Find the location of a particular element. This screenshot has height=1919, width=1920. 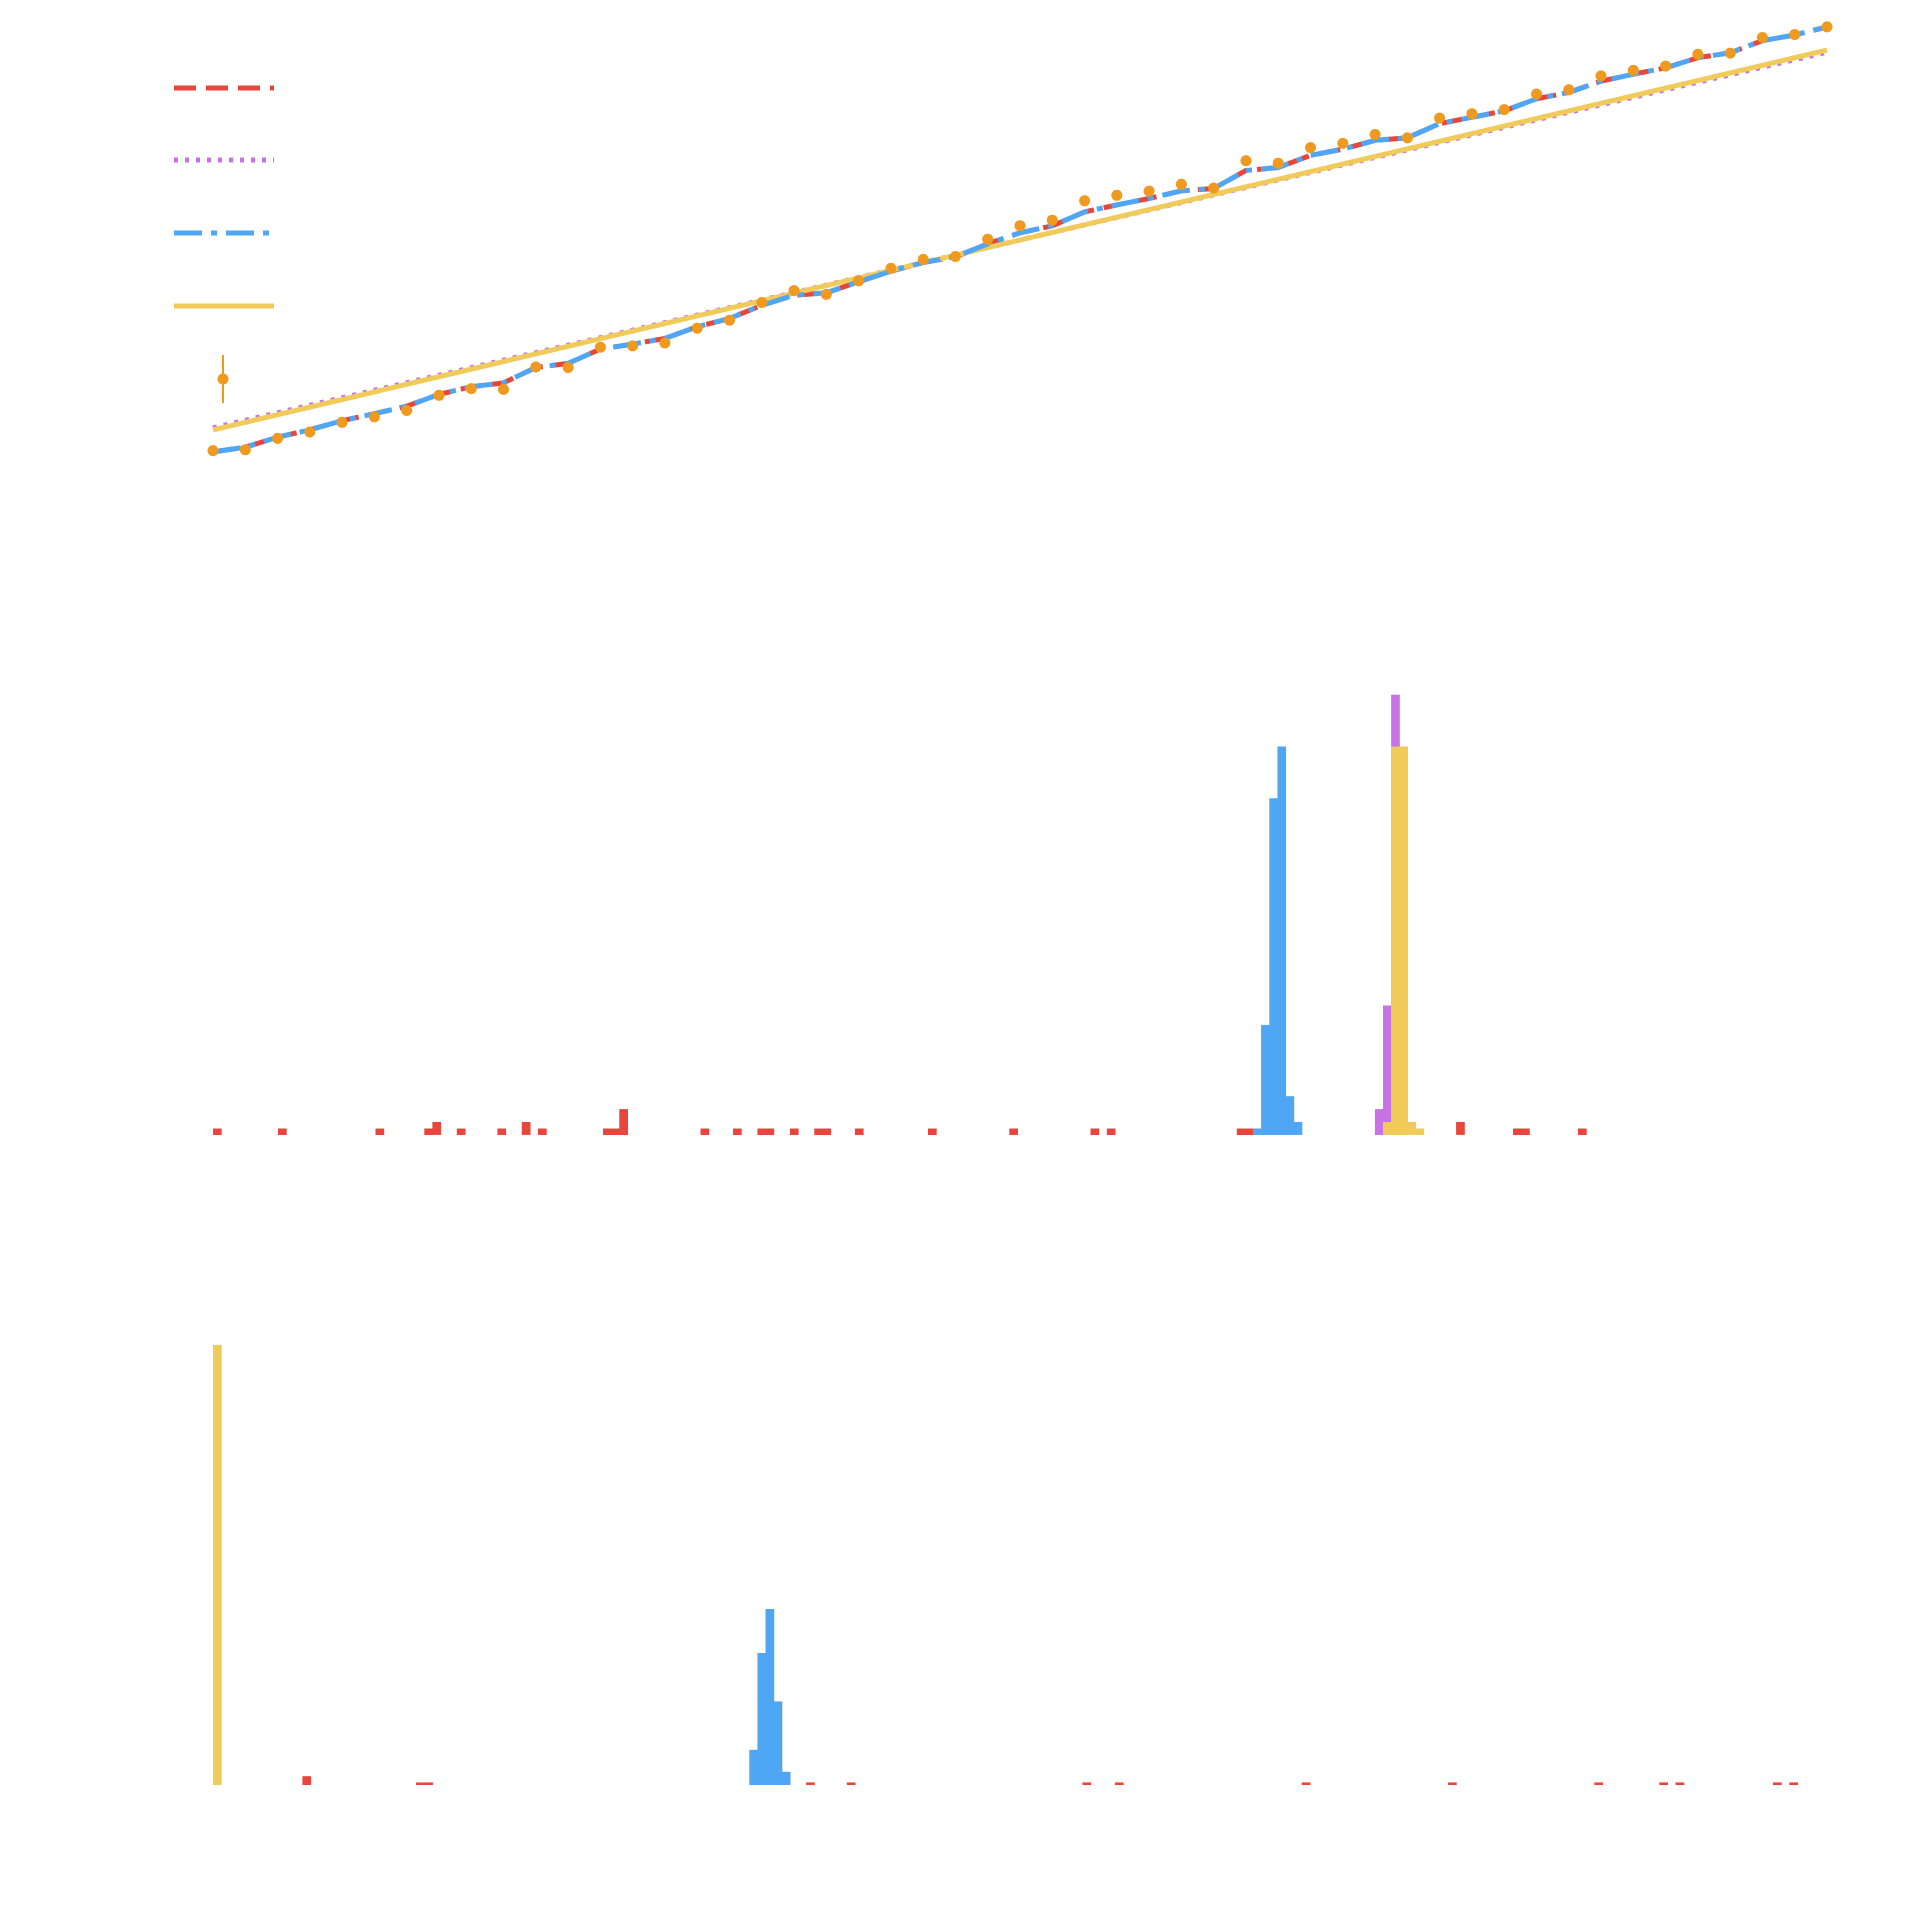

legend-swatch-point is located at coordinates (223, 379).